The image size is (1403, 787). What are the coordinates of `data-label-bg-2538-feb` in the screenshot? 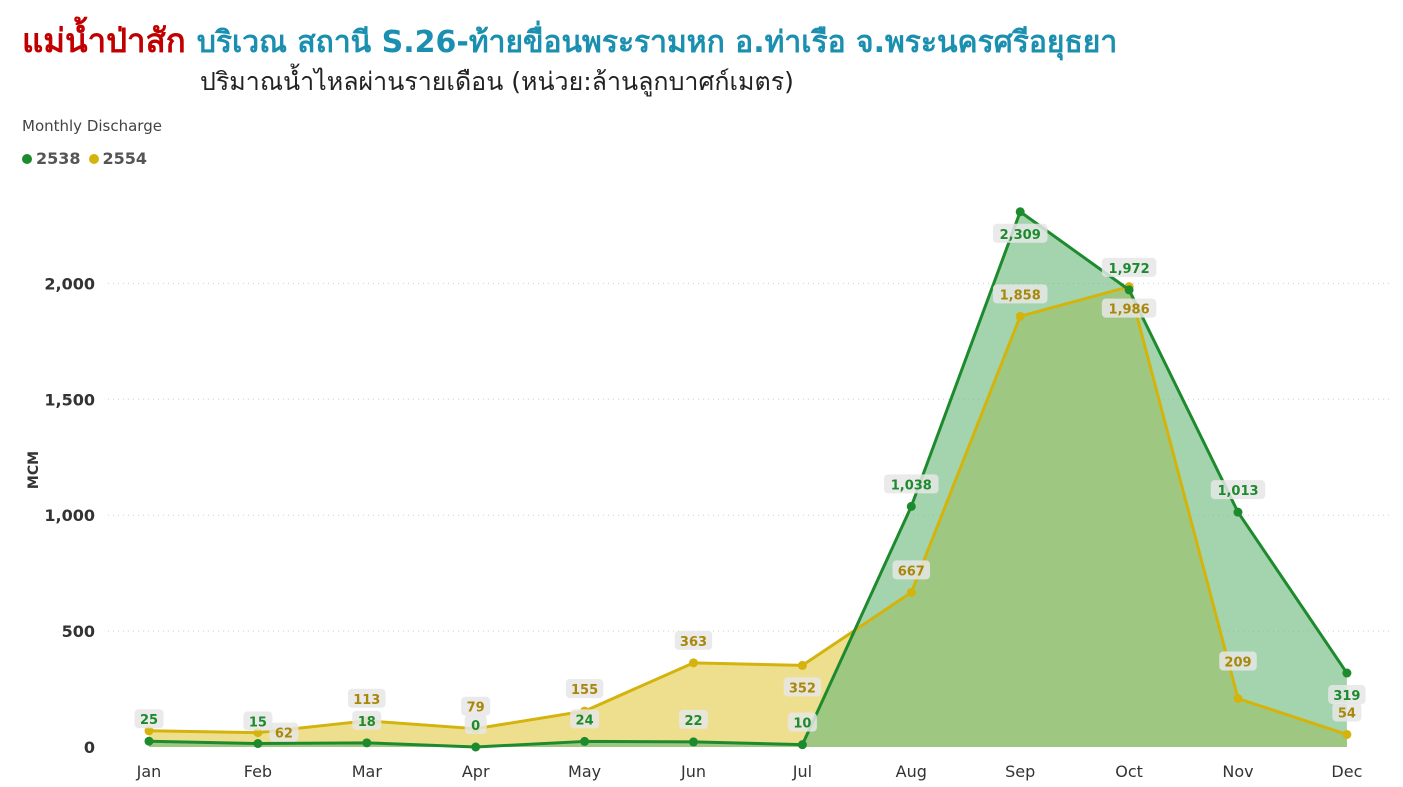 It's located at (258, 721).